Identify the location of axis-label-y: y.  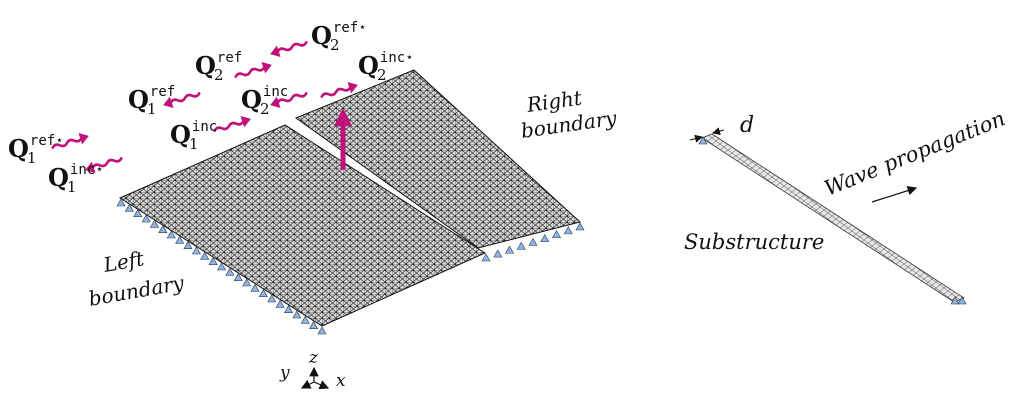
(284, 373).